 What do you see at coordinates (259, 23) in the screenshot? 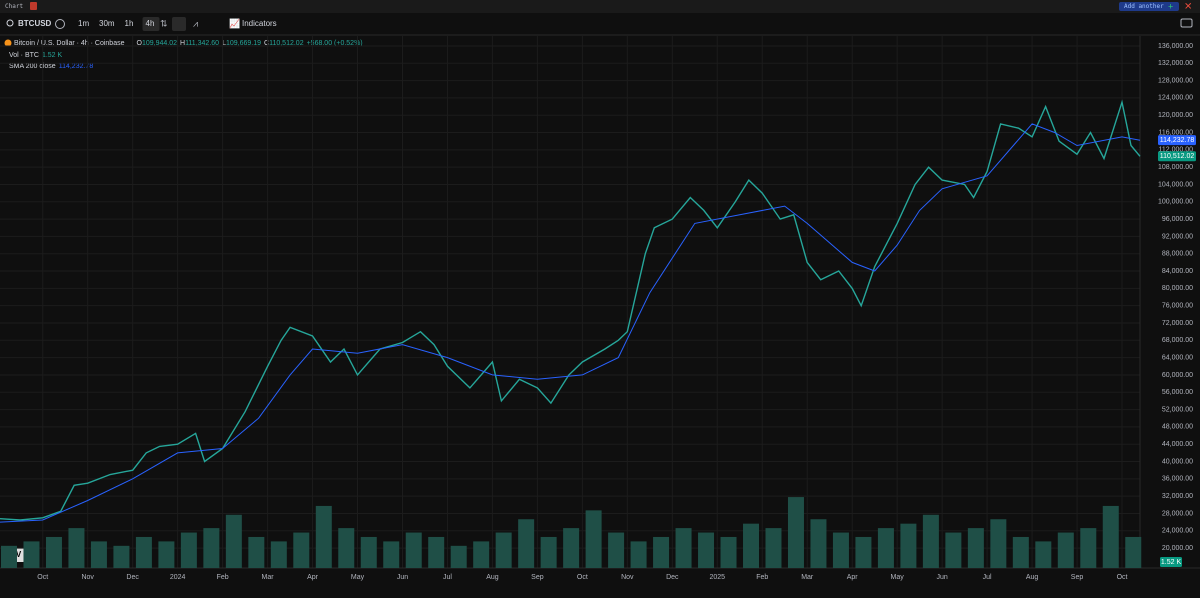
I see `indicators-button: Indicators` at bounding box center [259, 23].